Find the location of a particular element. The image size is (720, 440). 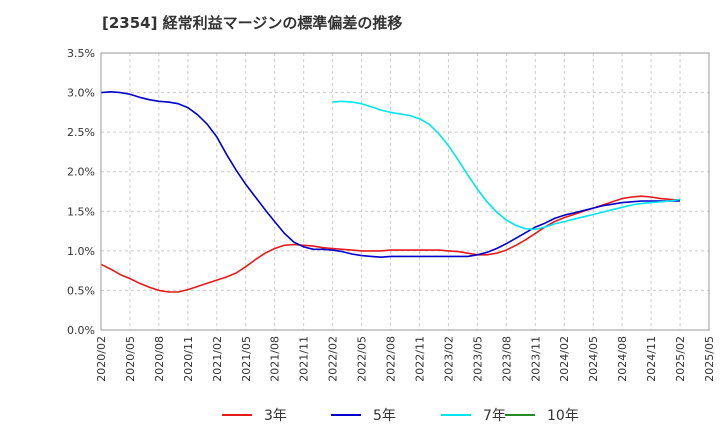

x-tick-label: 2020/11 is located at coordinates (188, 359).